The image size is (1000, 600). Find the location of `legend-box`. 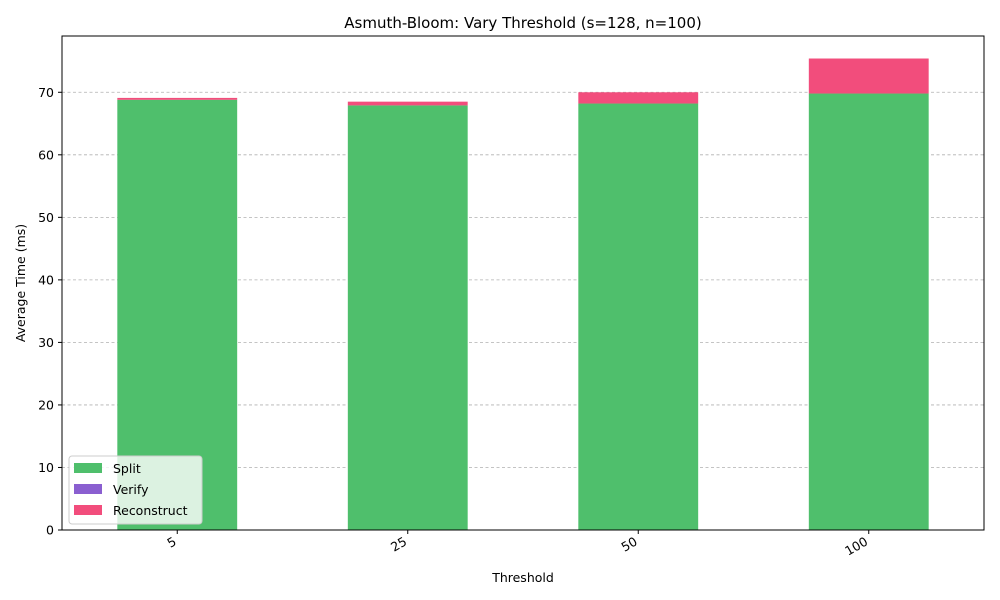

legend-box is located at coordinates (135, 490).